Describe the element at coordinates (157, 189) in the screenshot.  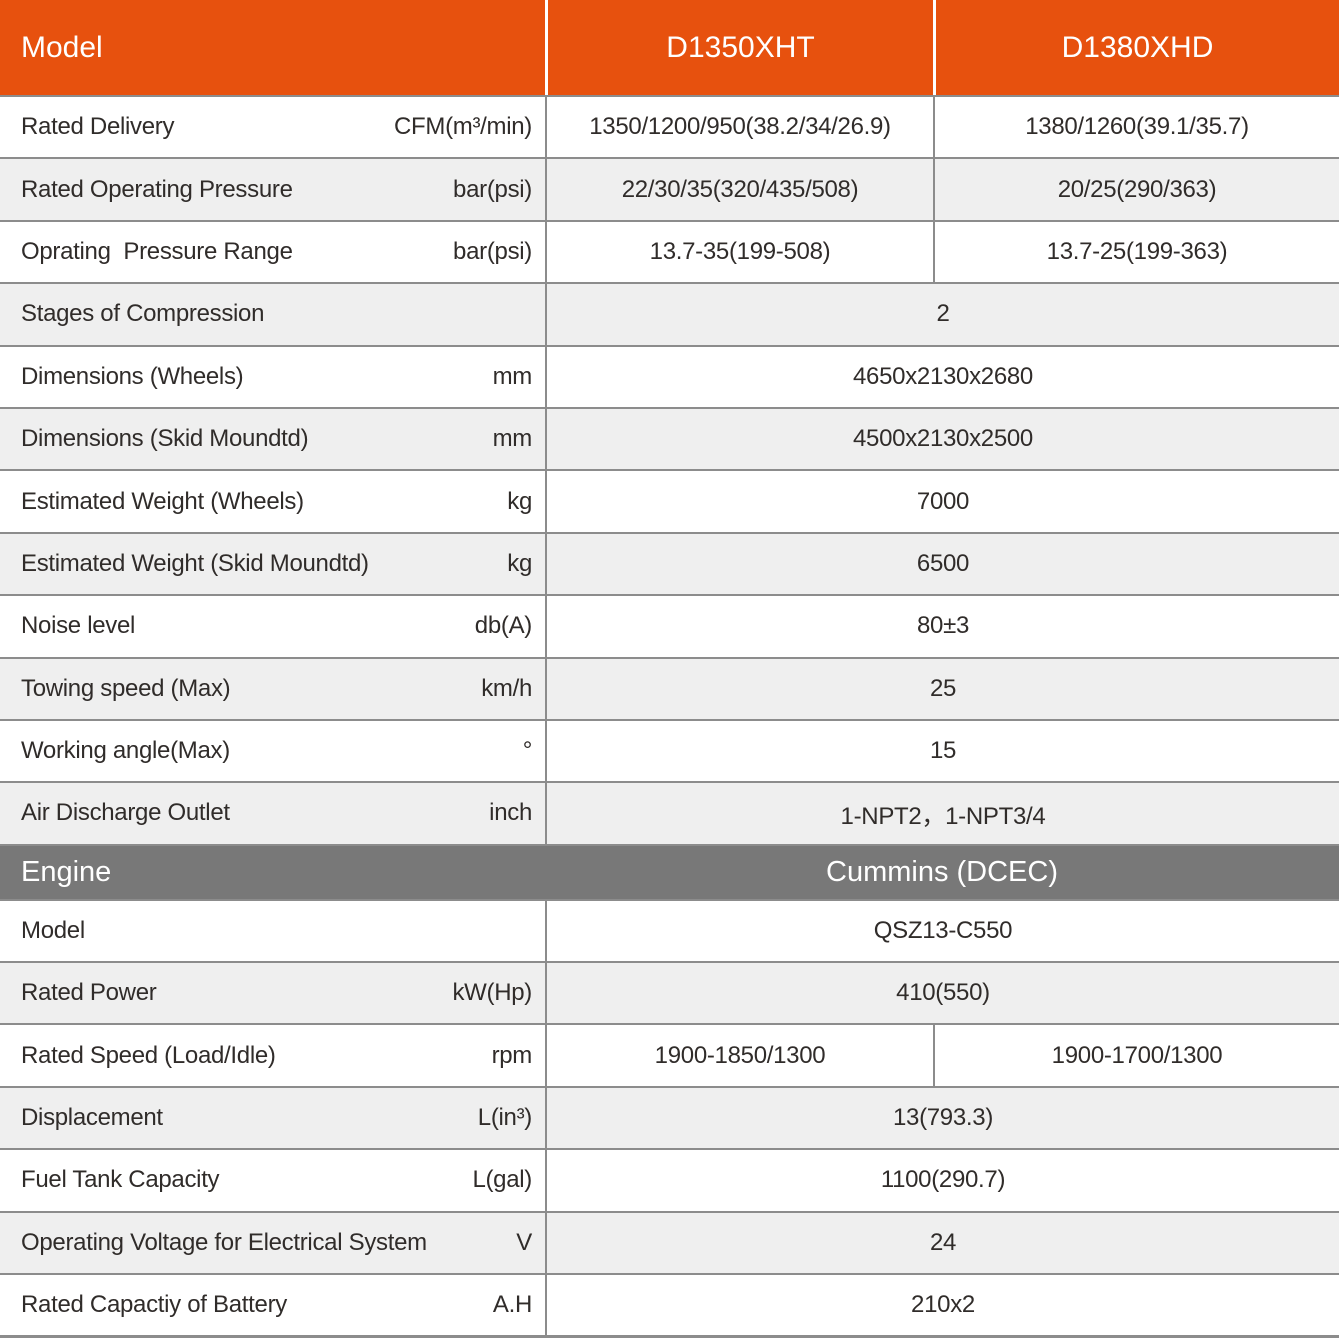
I see `row-label: Rated Operating Pressure` at that location.